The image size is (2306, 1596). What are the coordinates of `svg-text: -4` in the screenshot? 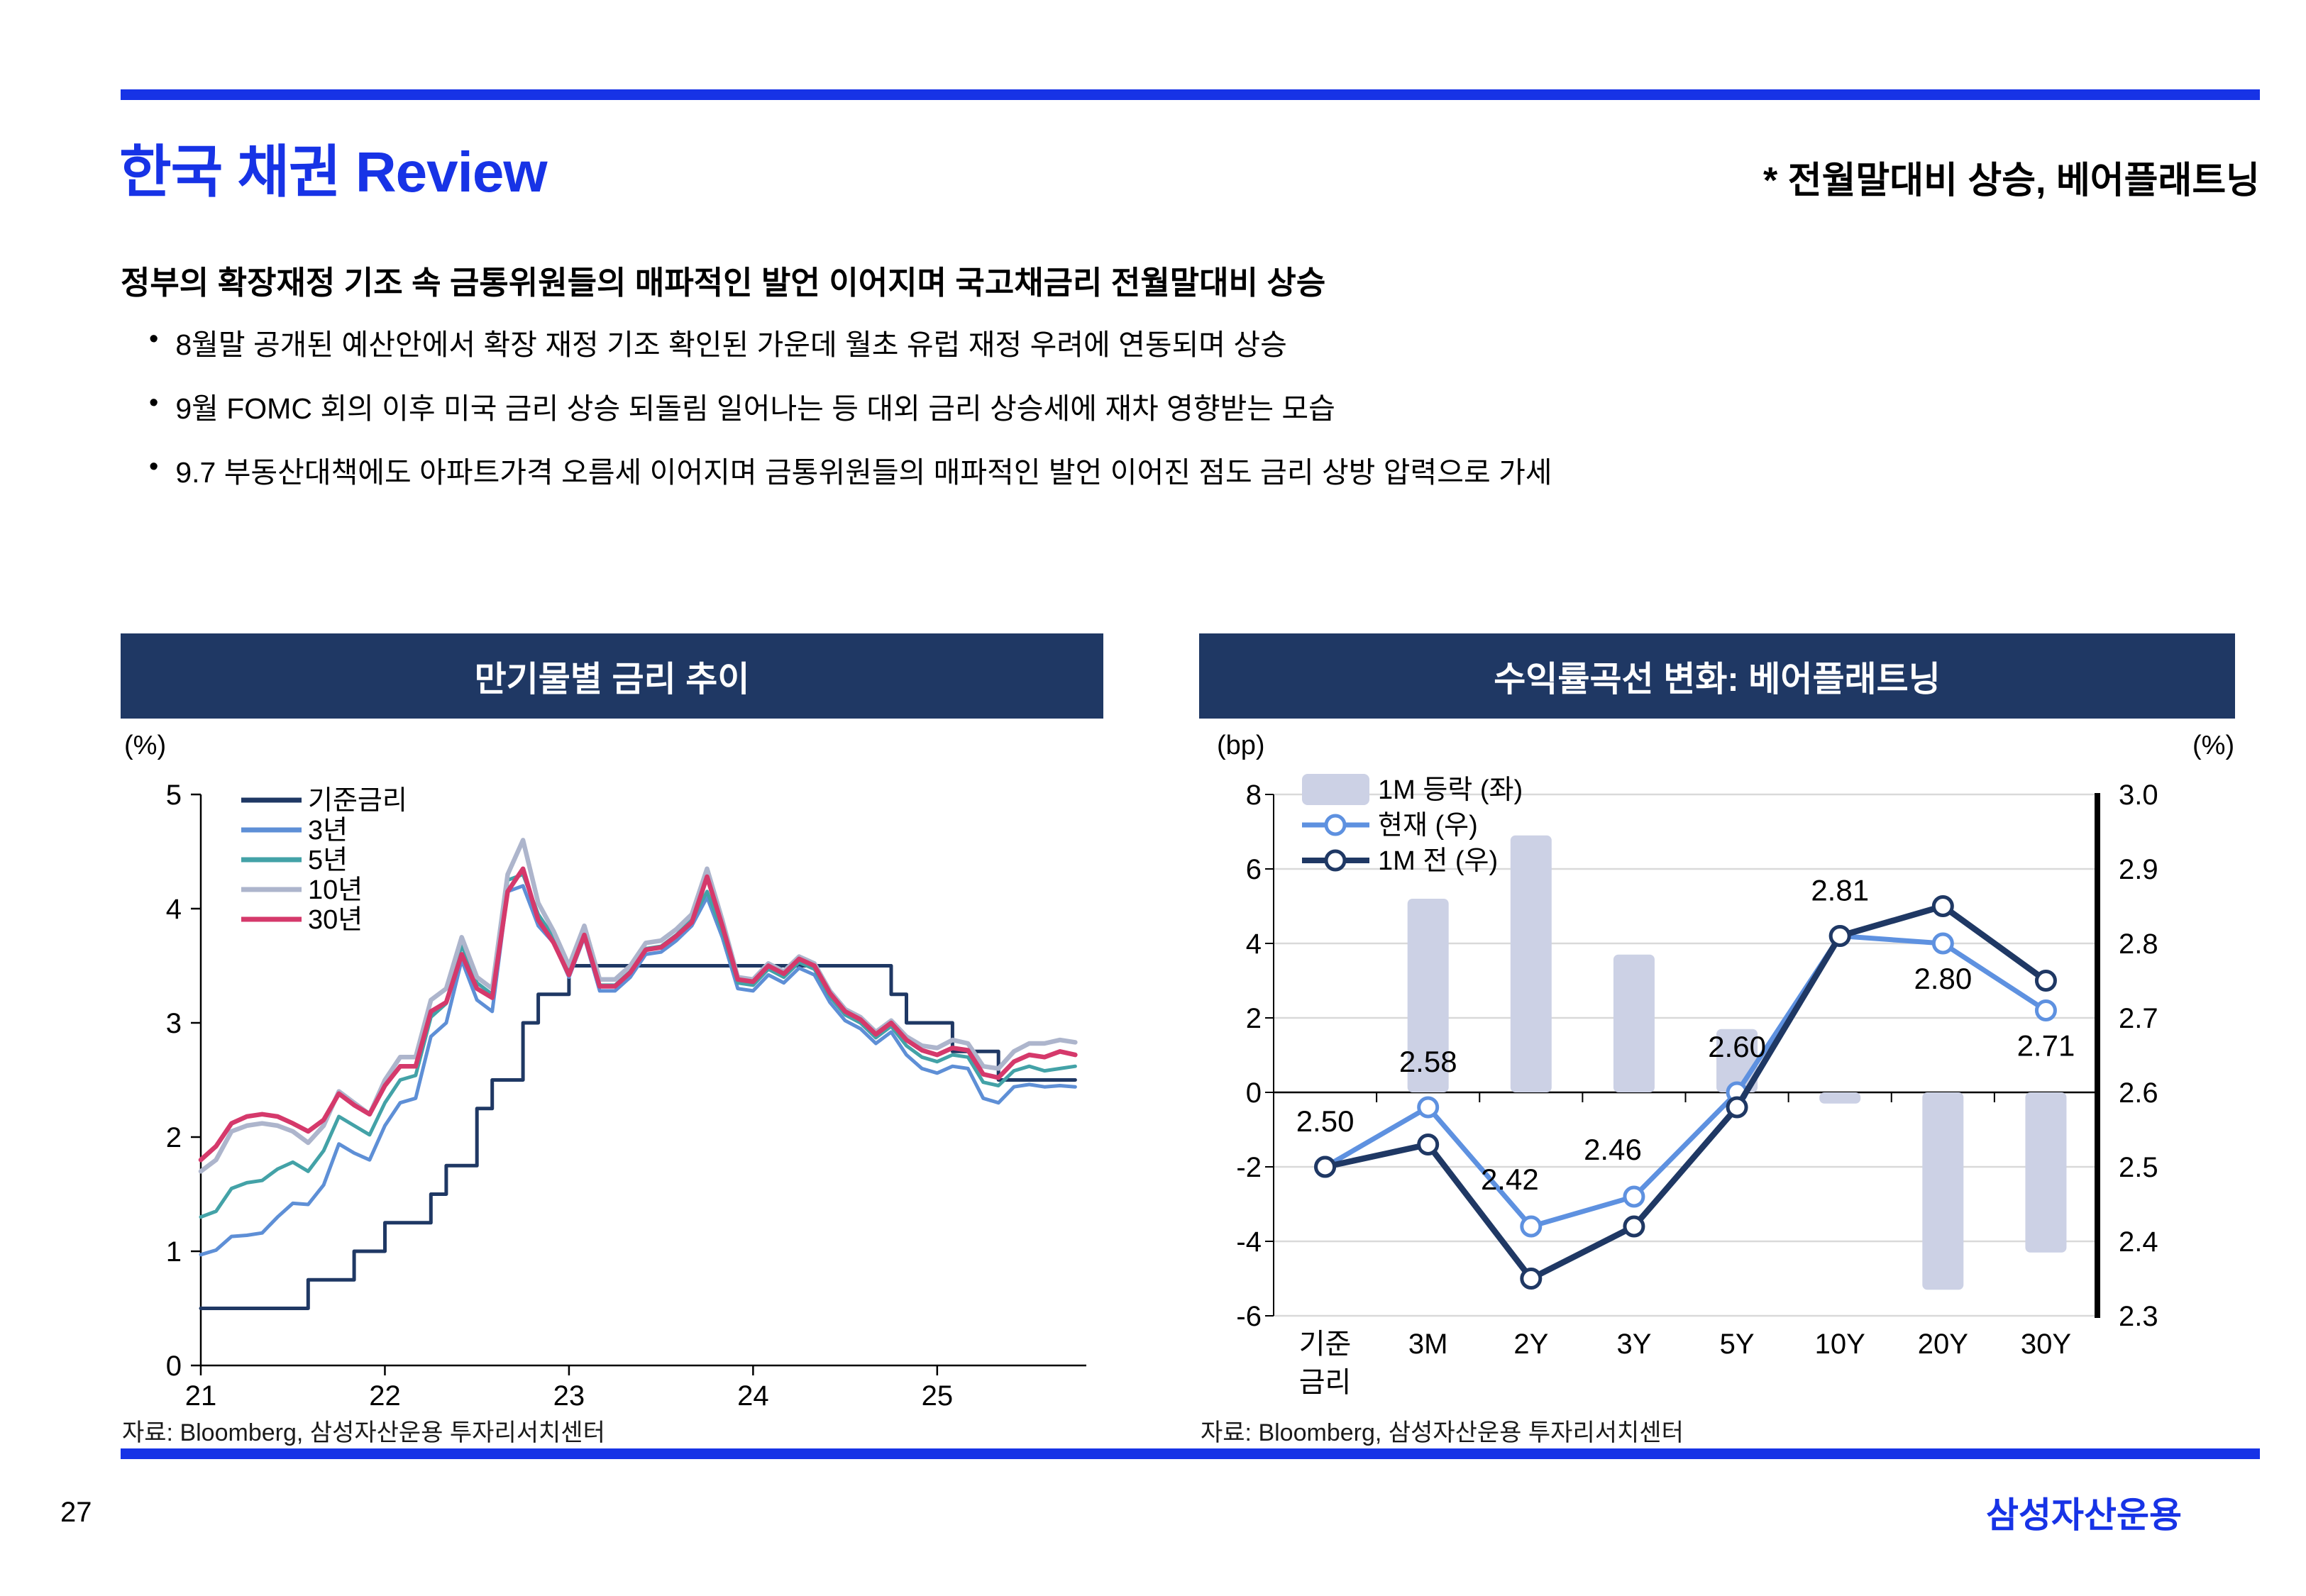 It's located at (1249, 1242).